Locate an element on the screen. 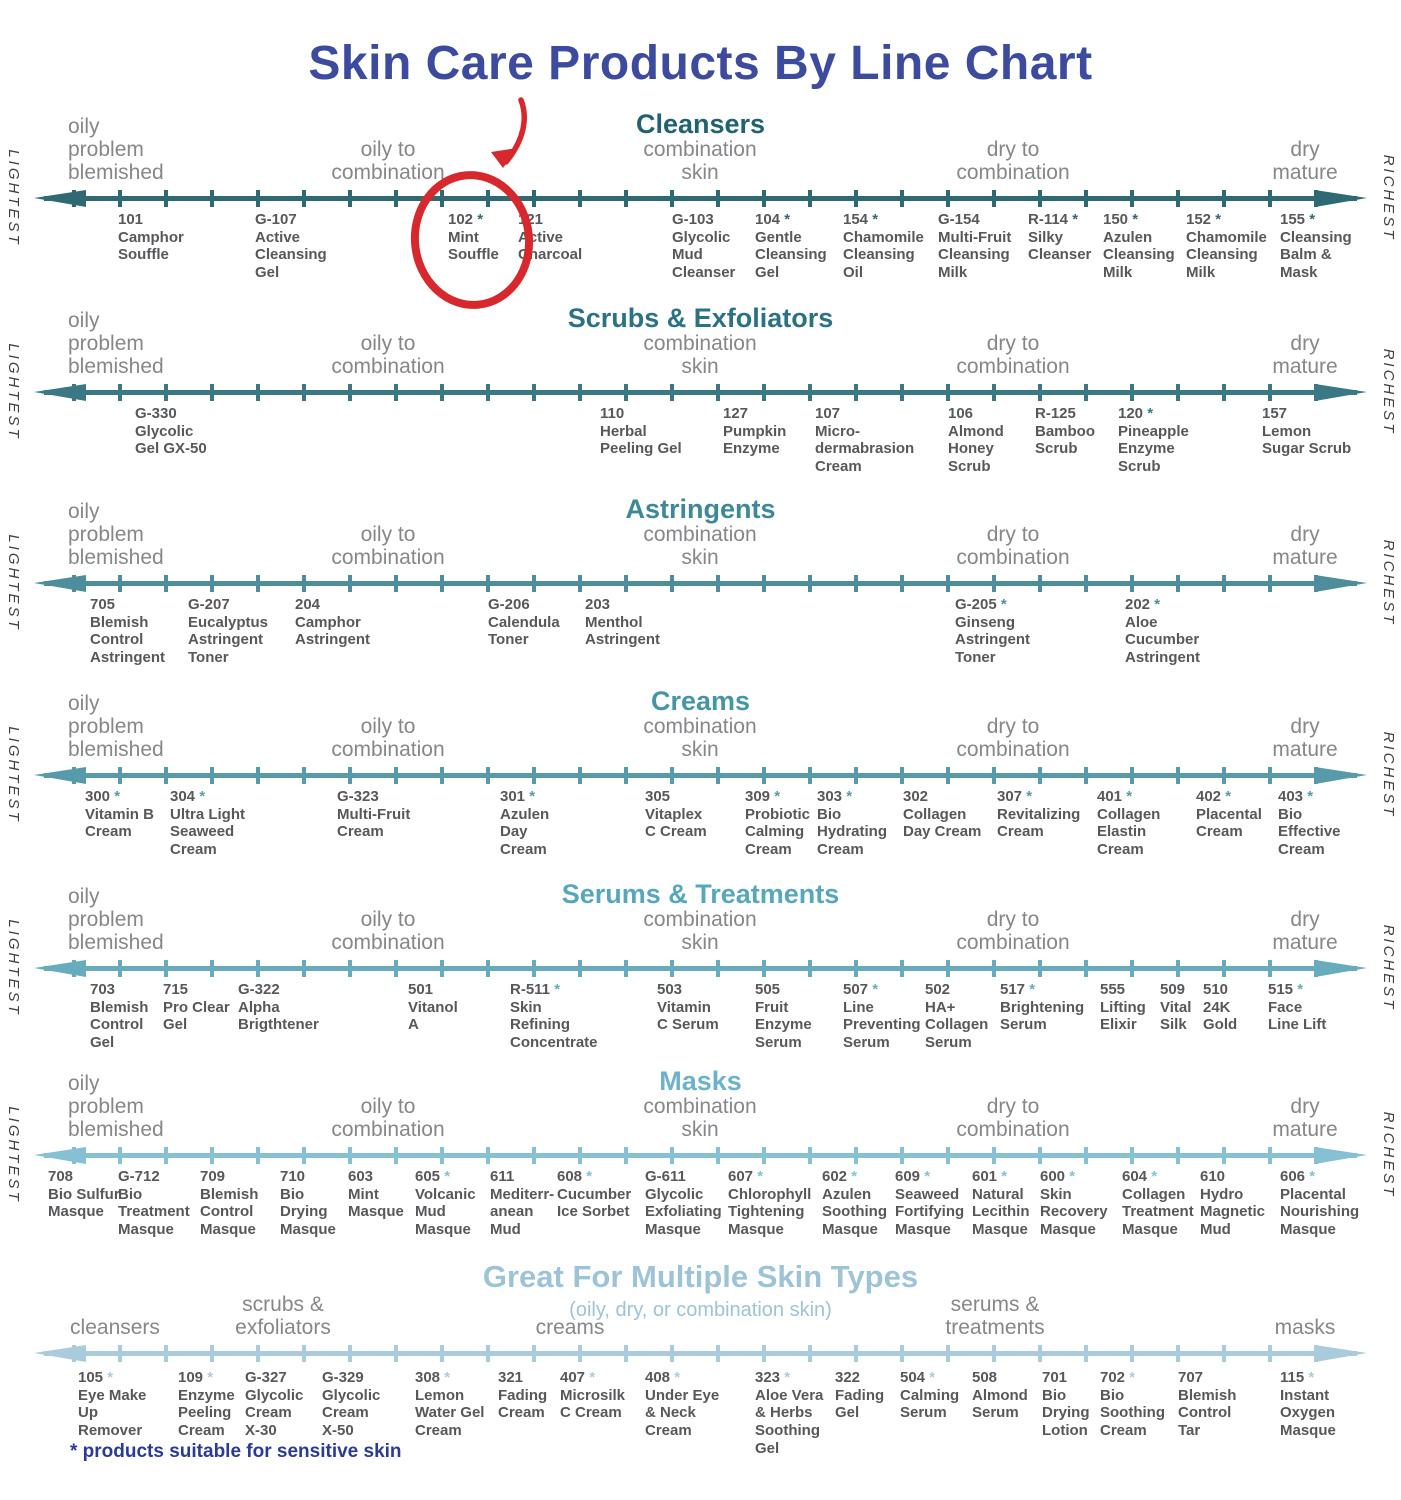 The height and width of the screenshot is (1500, 1401). product-code: 154 * is located at coordinates (861, 219).